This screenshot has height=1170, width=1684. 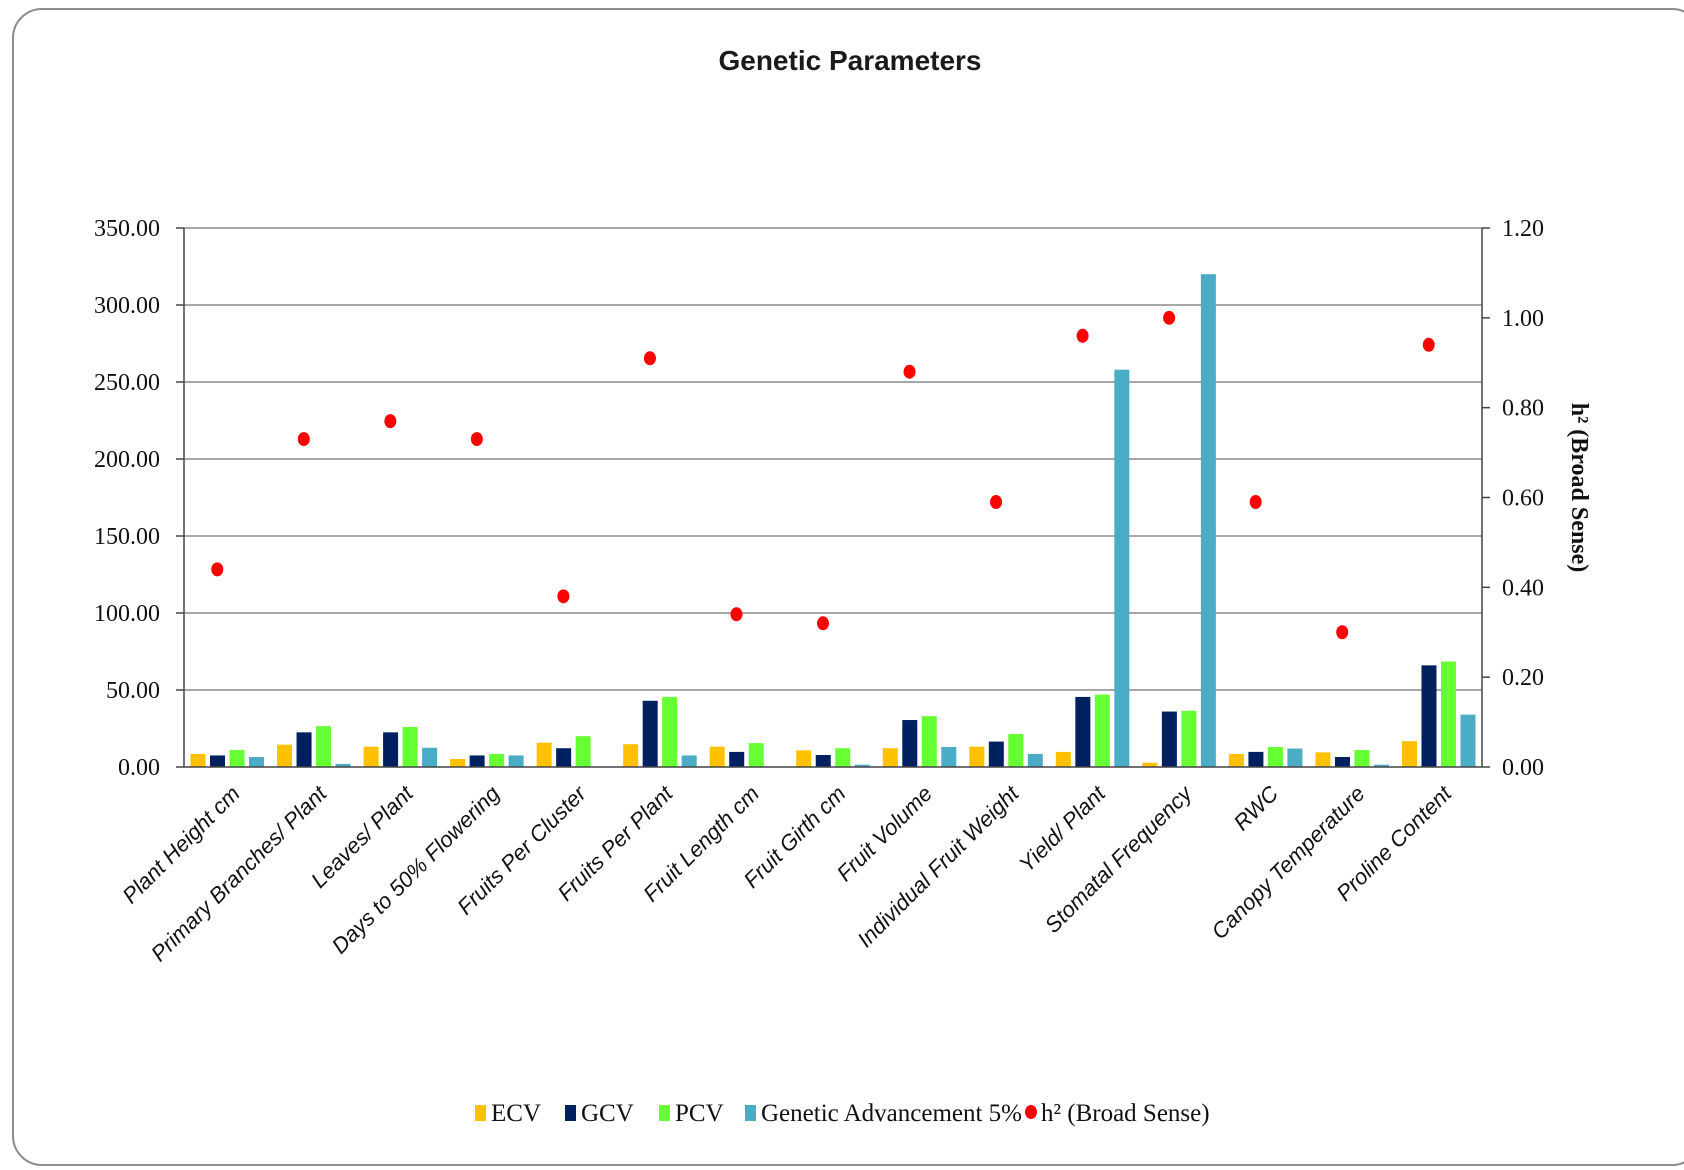 What do you see at coordinates (938, 866) in the screenshot?
I see `category-label: Individual Fruit Weight` at bounding box center [938, 866].